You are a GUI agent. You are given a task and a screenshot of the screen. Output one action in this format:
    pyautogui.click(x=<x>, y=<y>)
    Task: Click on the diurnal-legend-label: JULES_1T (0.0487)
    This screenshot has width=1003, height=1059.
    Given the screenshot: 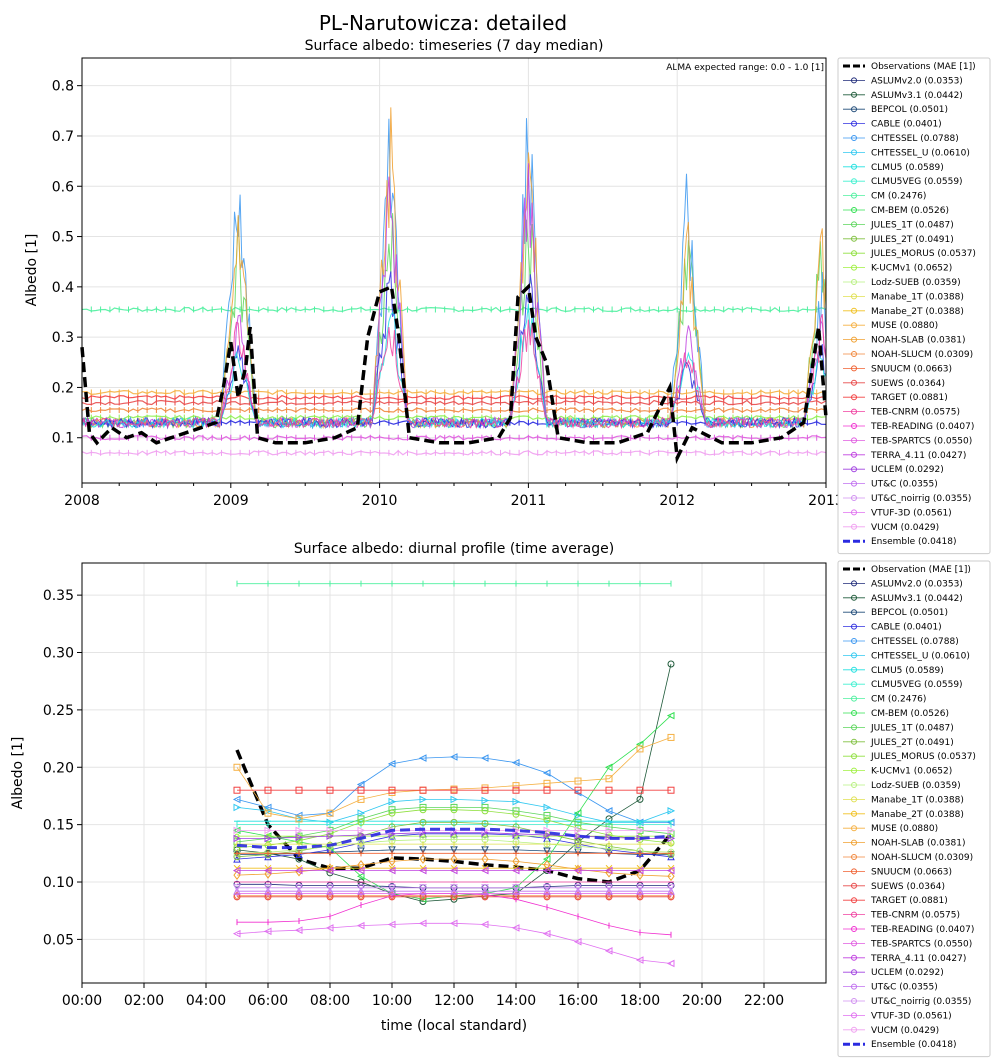 What is the action you would take?
    pyautogui.click(x=912, y=728)
    